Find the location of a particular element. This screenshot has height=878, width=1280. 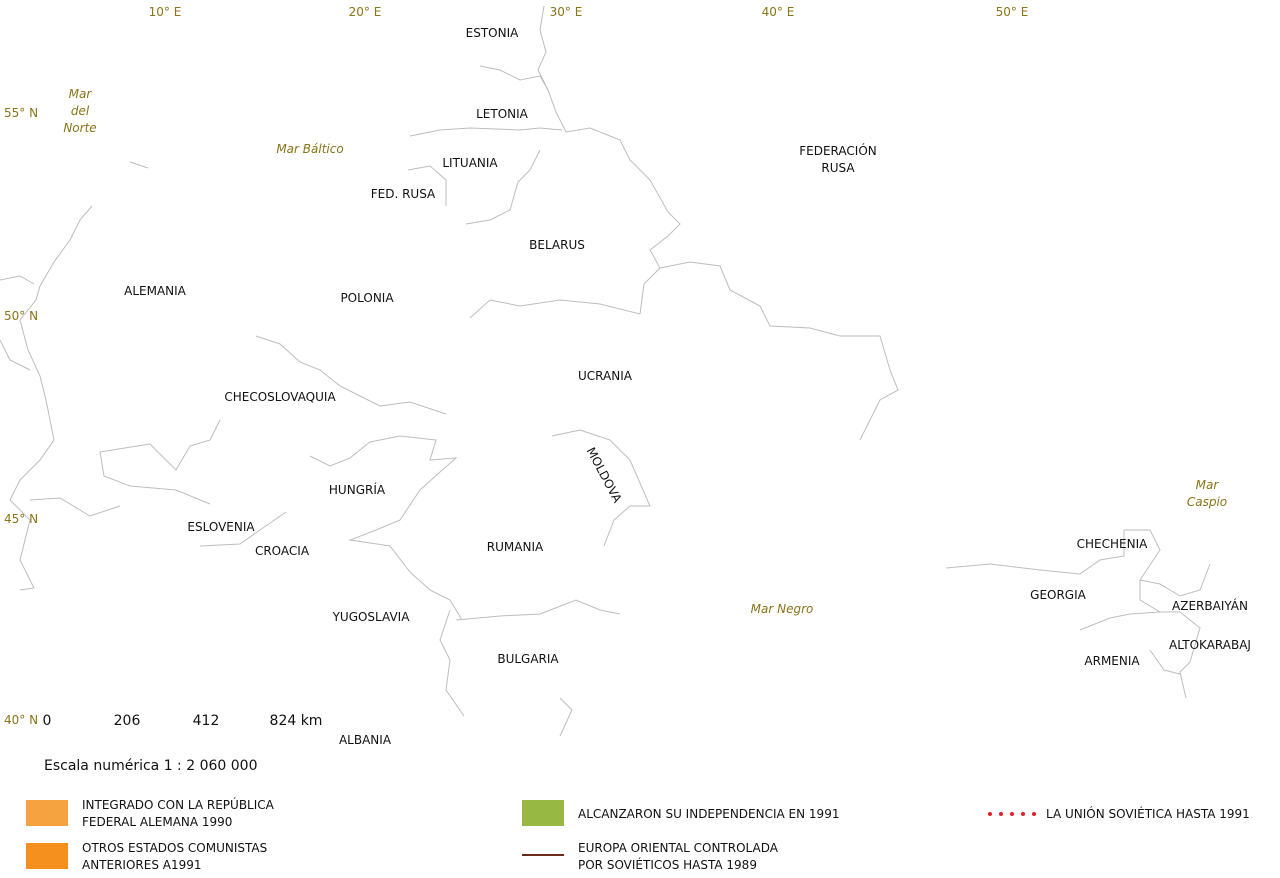

country-label: FEDERACIÓN is located at coordinates (838, 150).